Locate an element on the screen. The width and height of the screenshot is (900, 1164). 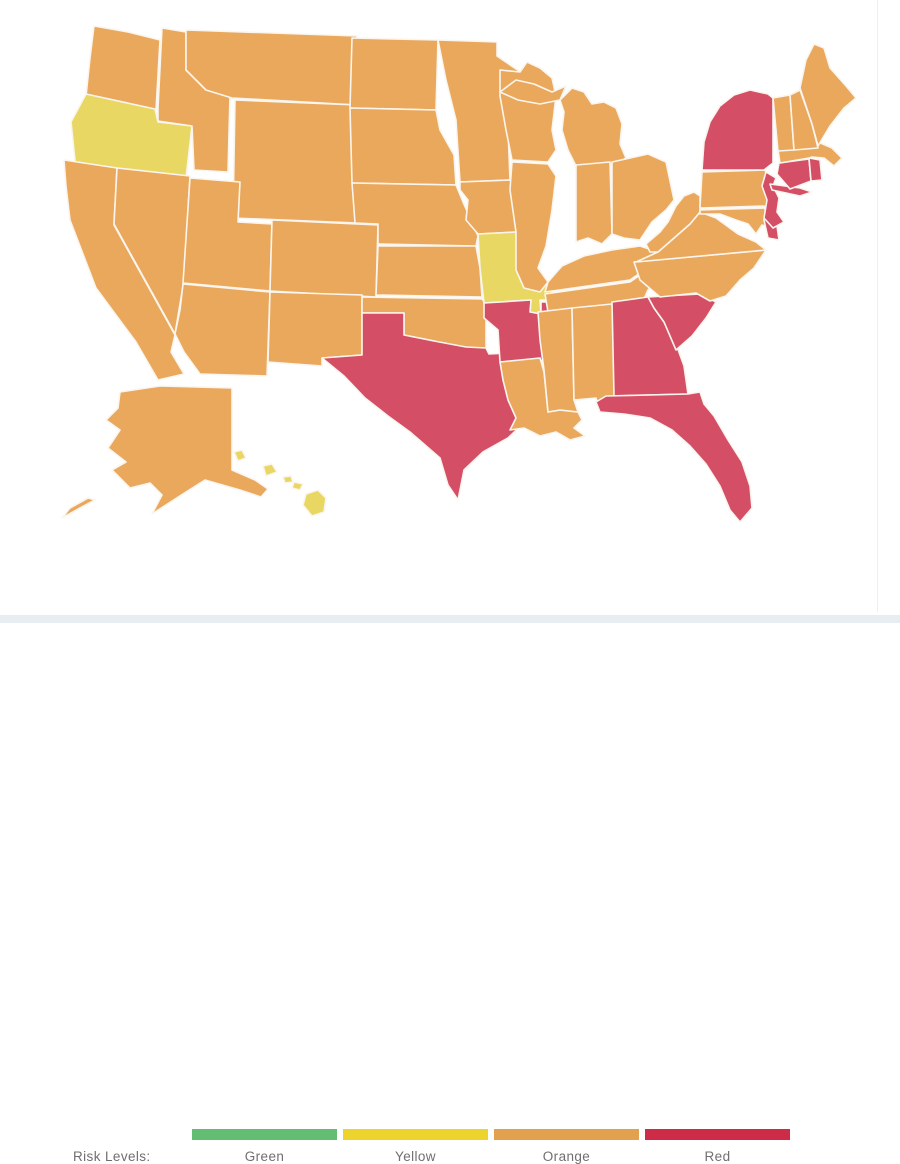
state-ny is located at coordinates (737, 130).